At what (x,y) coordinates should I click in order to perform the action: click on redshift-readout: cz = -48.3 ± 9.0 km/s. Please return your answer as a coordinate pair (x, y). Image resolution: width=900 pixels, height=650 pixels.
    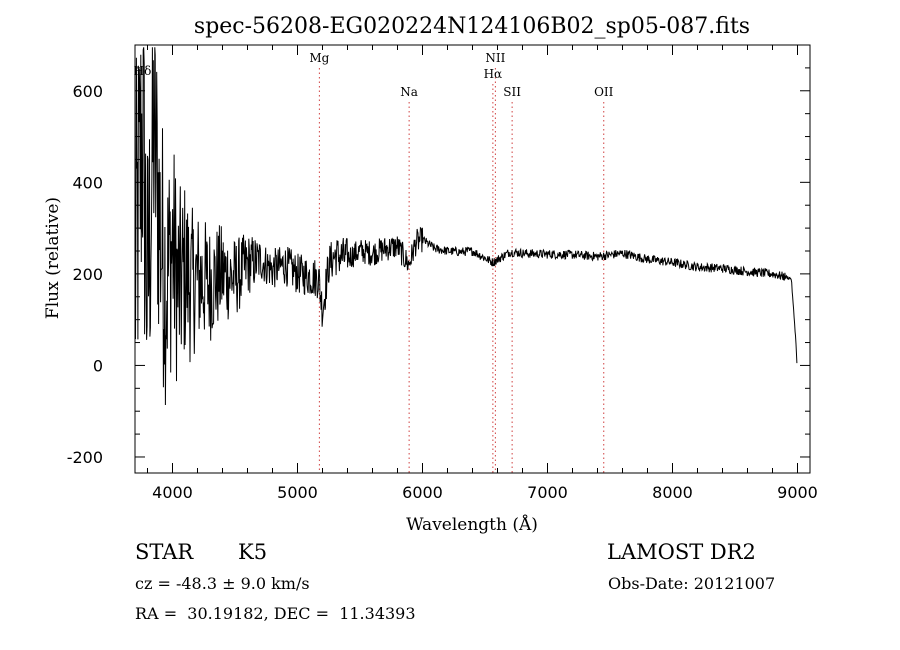
    Looking at the image, I should click on (222, 583).